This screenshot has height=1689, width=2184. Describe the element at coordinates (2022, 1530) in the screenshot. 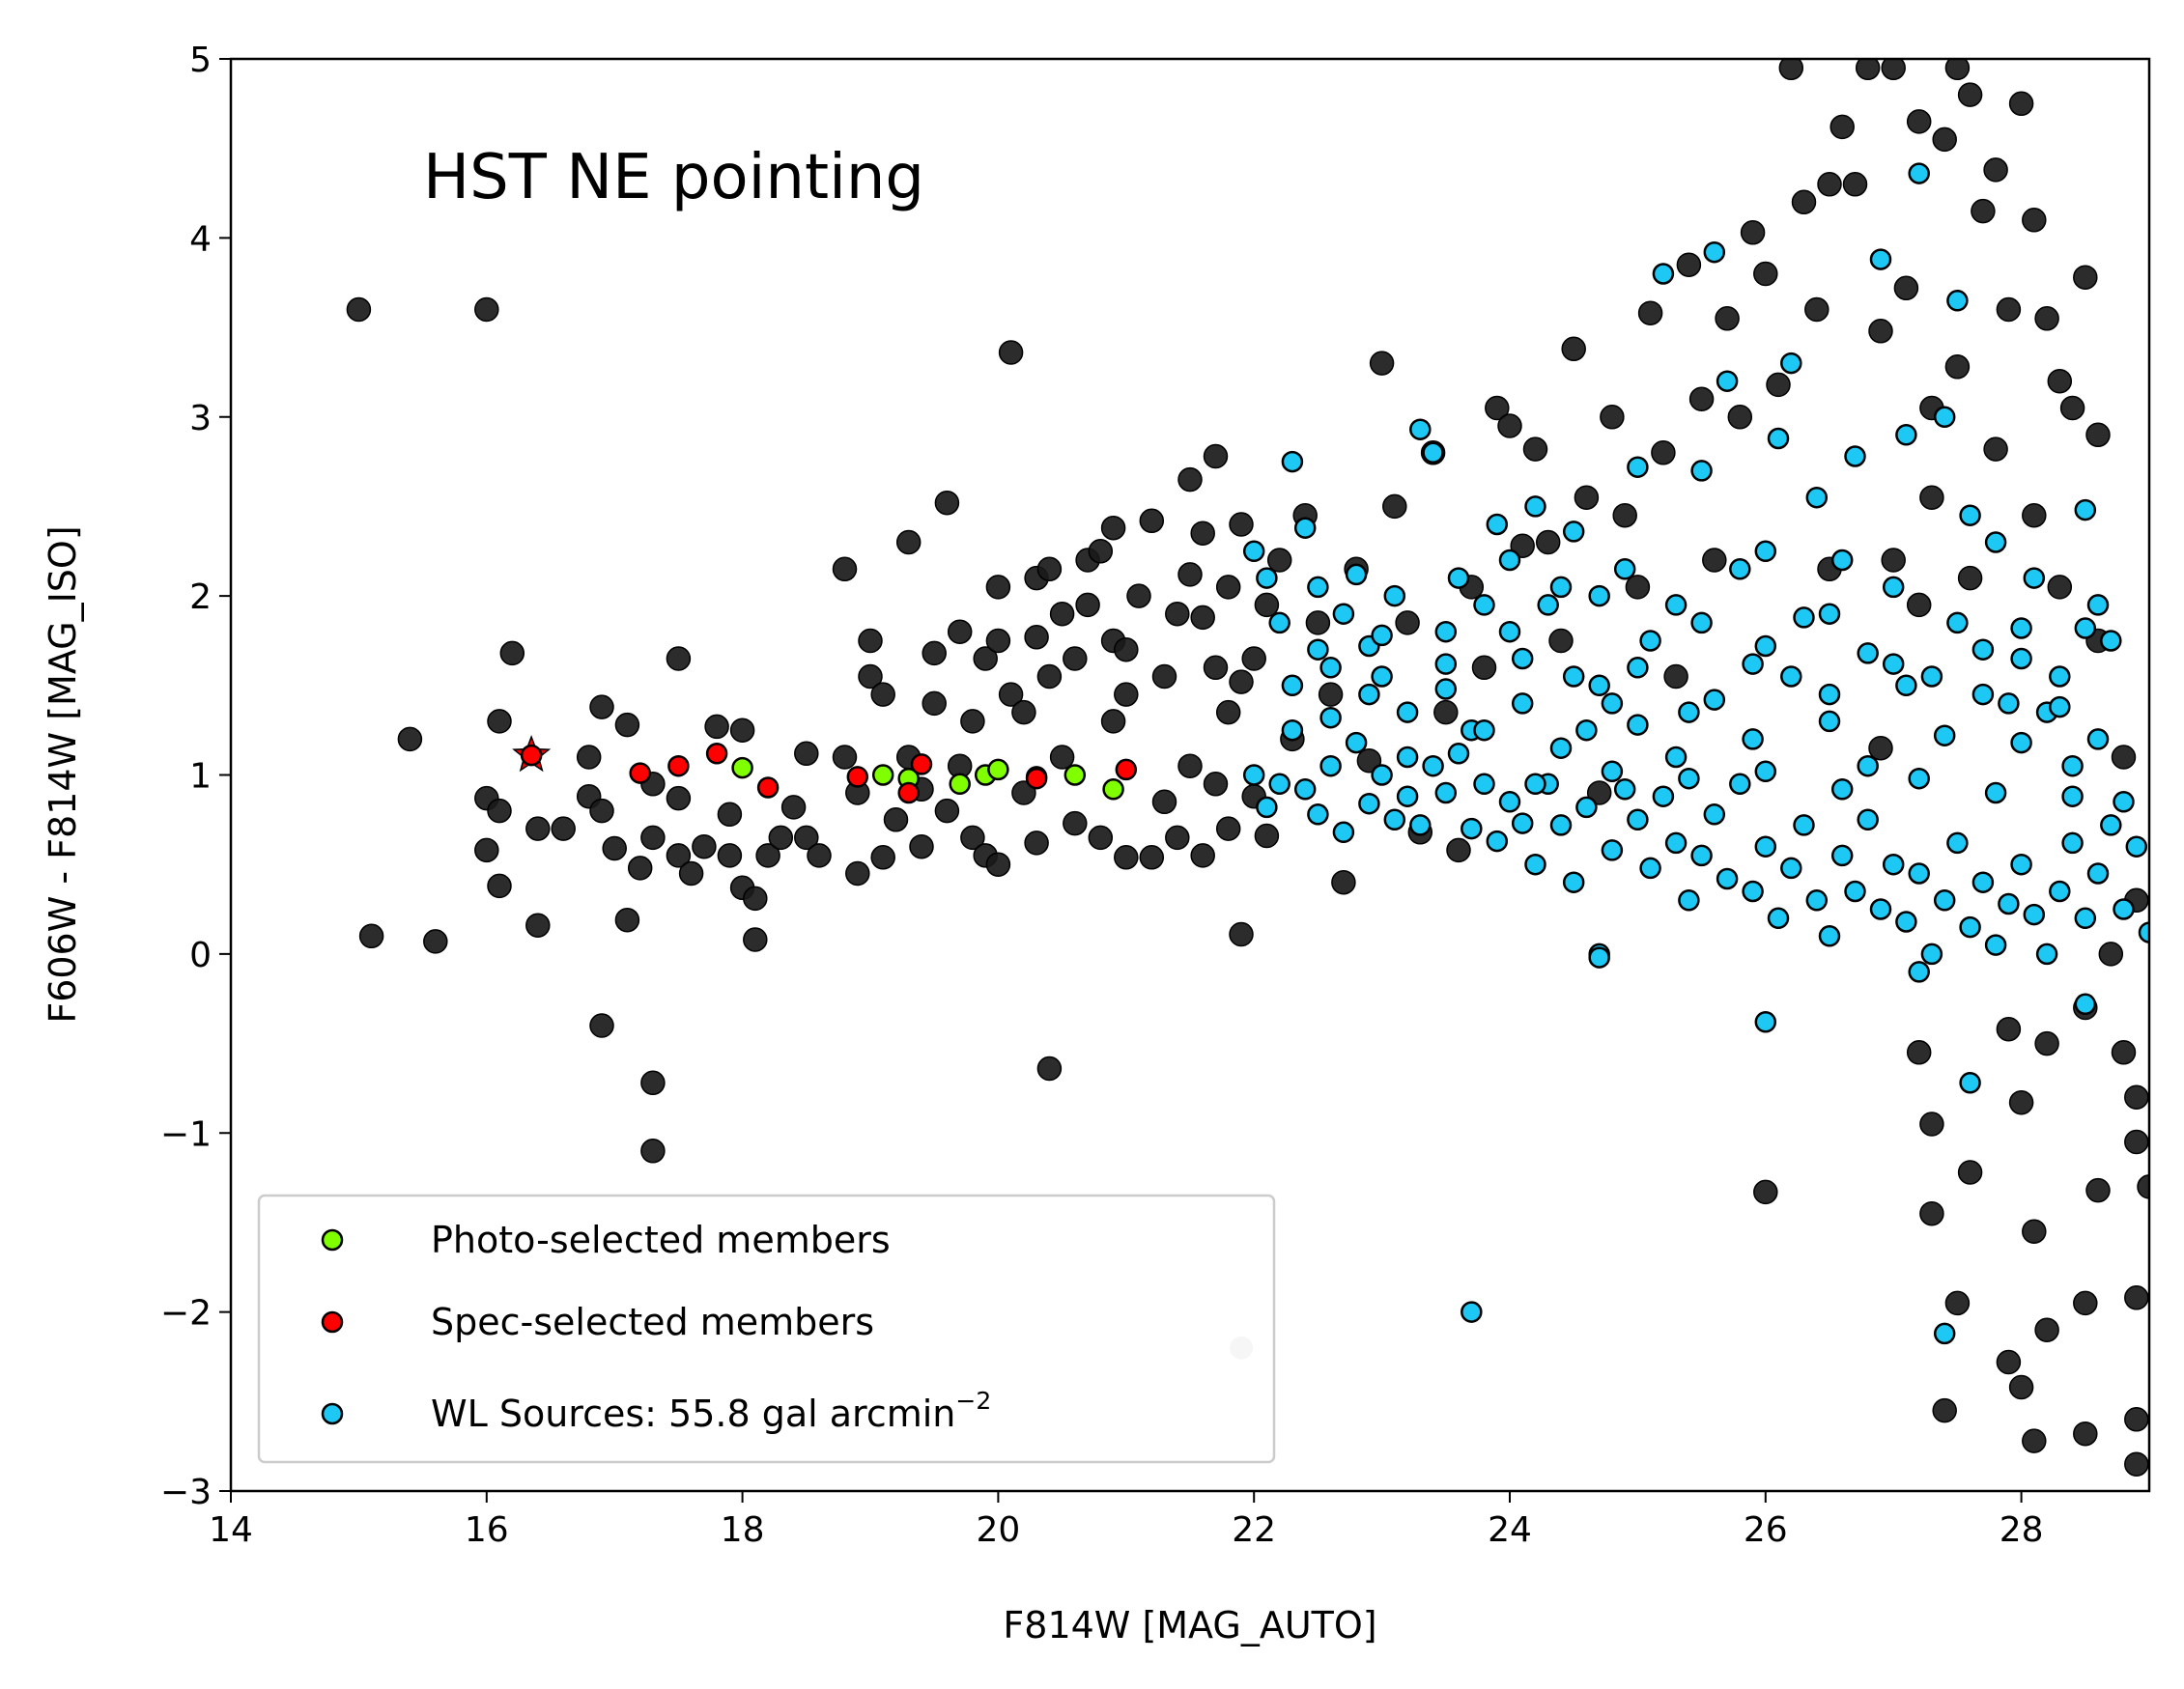

I see `x-tick-label: 28` at that location.